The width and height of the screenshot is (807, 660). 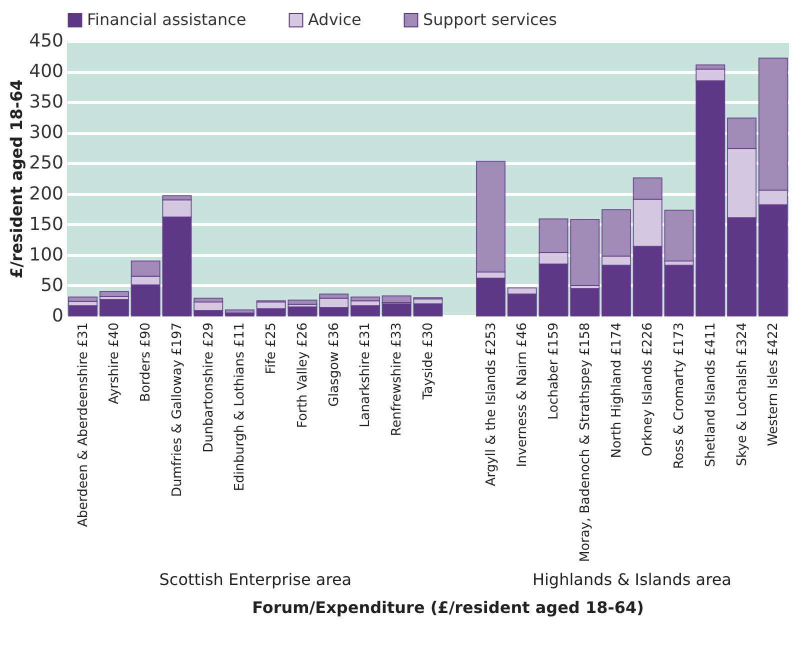 I want to click on y-tick-label: 200, so click(x=46, y=193).